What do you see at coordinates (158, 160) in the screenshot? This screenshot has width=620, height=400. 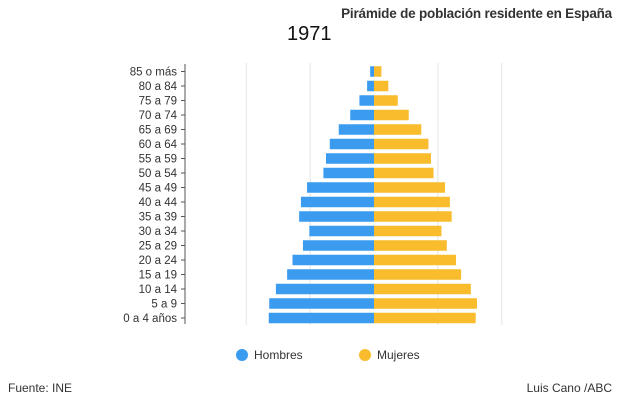 I see `y-tick-label: 55 a 59` at bounding box center [158, 160].